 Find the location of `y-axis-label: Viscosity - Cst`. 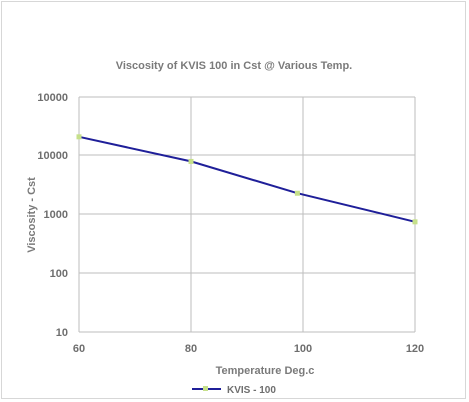

y-axis-label: Viscosity - Cst is located at coordinates (32, 215).